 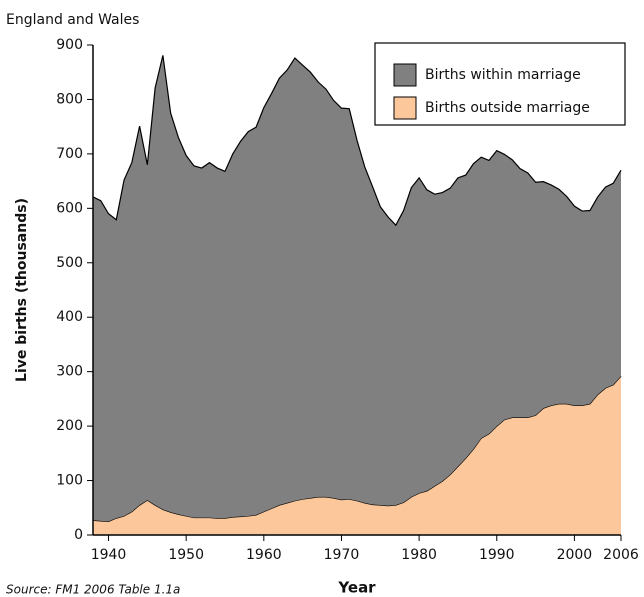 I want to click on x-tick-label: 2006, so click(x=621, y=555).